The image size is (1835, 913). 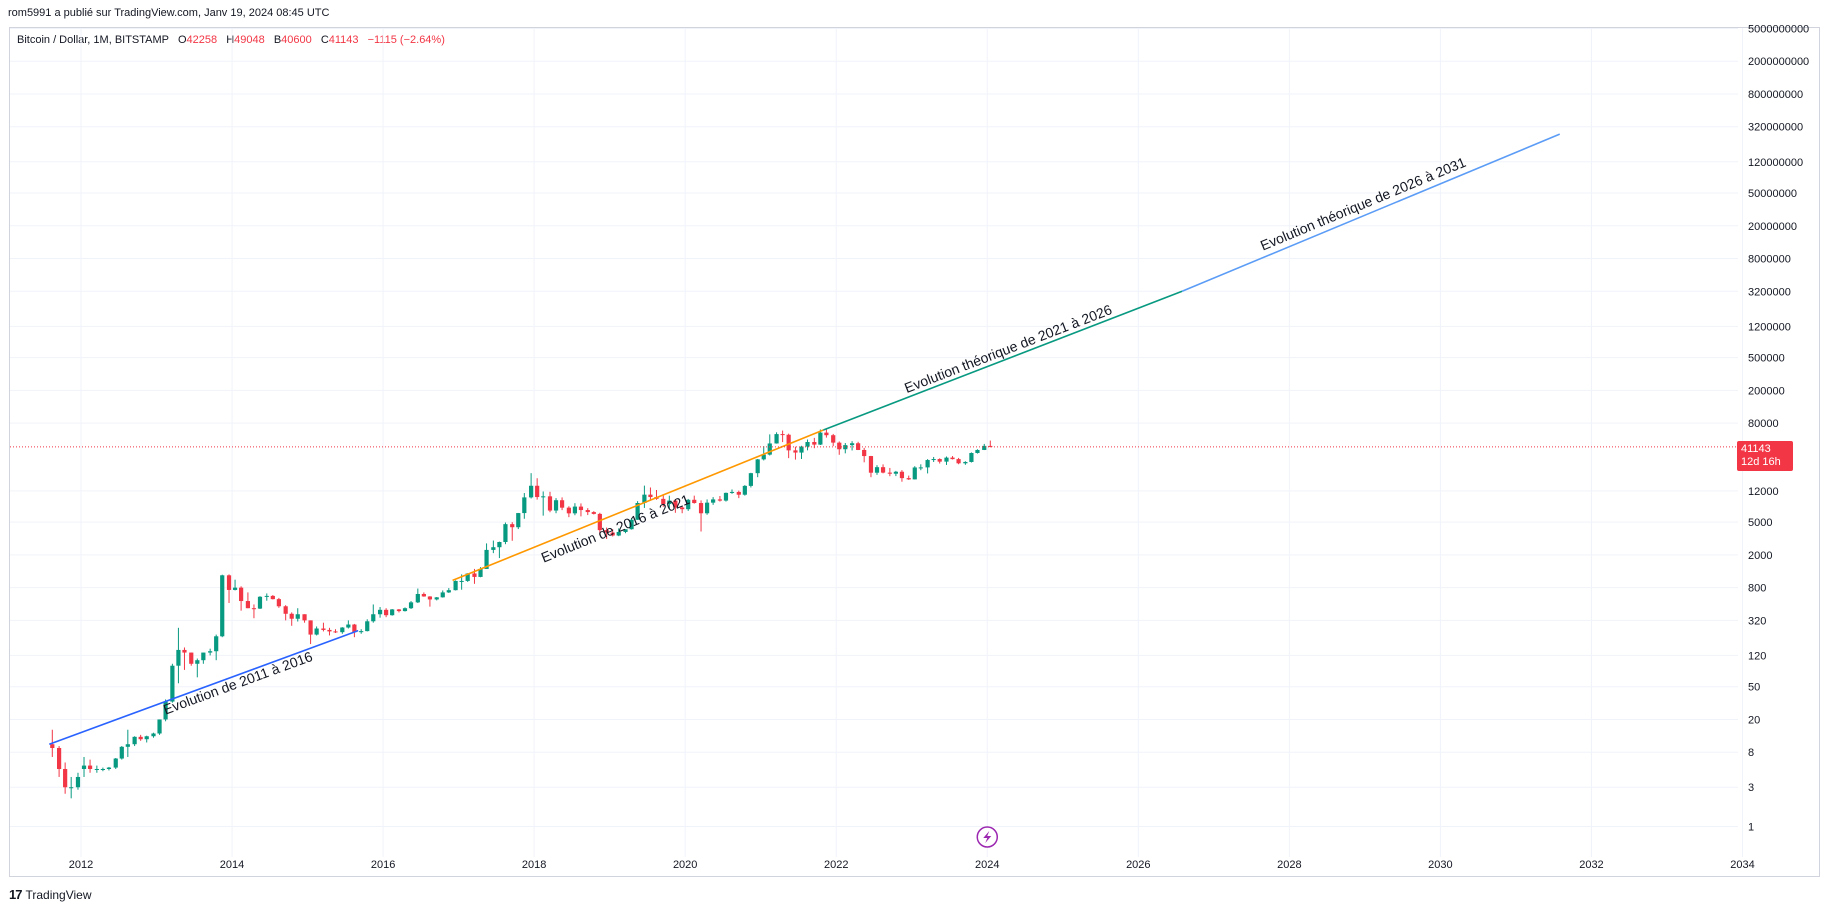 What do you see at coordinates (1769, 260) in the screenshot?
I see `y-tick-label: 8000000` at bounding box center [1769, 260].